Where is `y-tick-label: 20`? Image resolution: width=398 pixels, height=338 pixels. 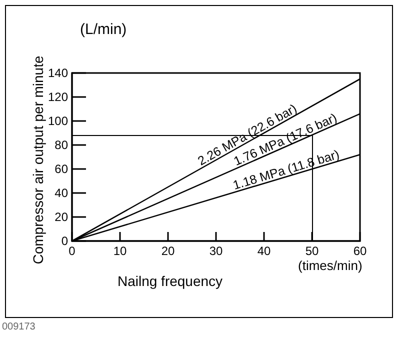 y-tick-label: 20 is located at coordinates (61, 217).